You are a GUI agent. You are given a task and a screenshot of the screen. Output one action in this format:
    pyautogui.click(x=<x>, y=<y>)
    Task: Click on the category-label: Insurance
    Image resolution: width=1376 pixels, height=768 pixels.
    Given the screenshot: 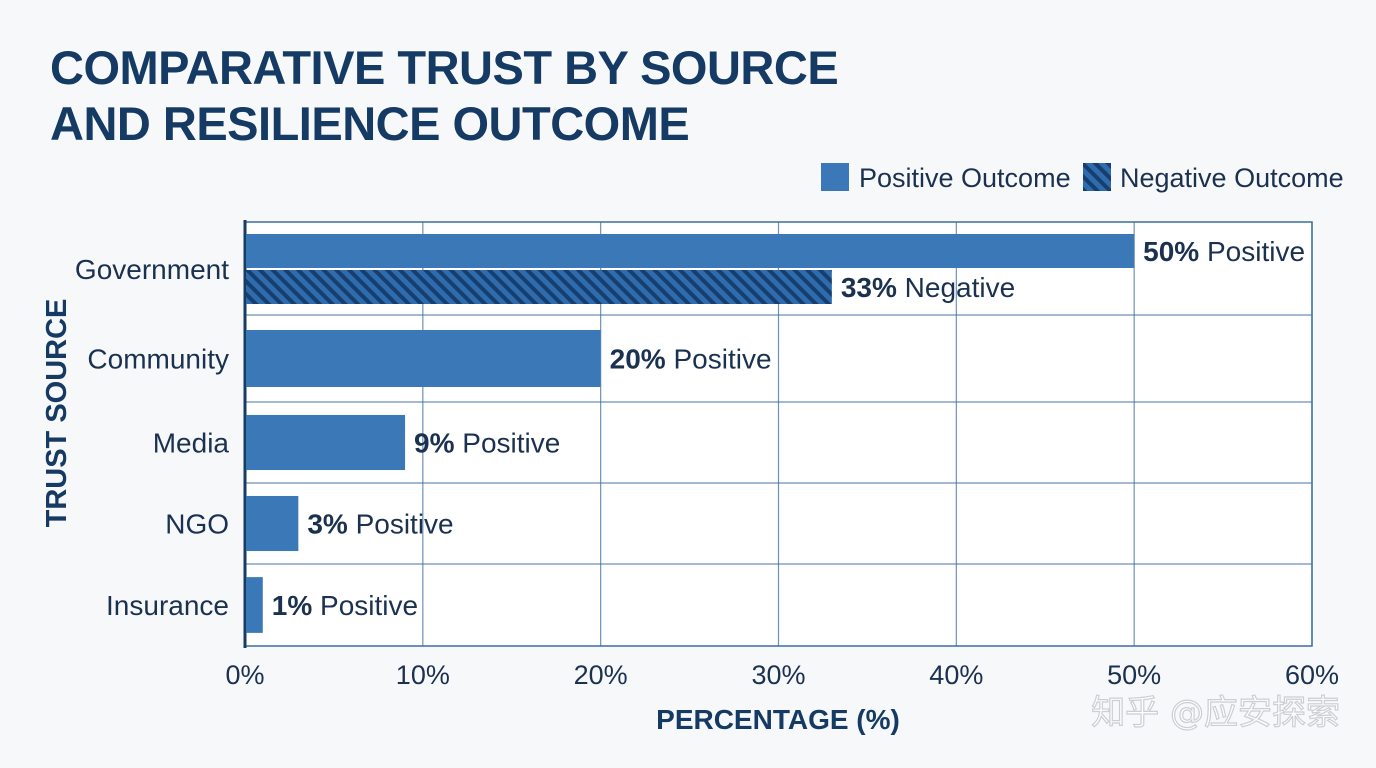 What is the action you would take?
    pyautogui.click(x=167, y=605)
    